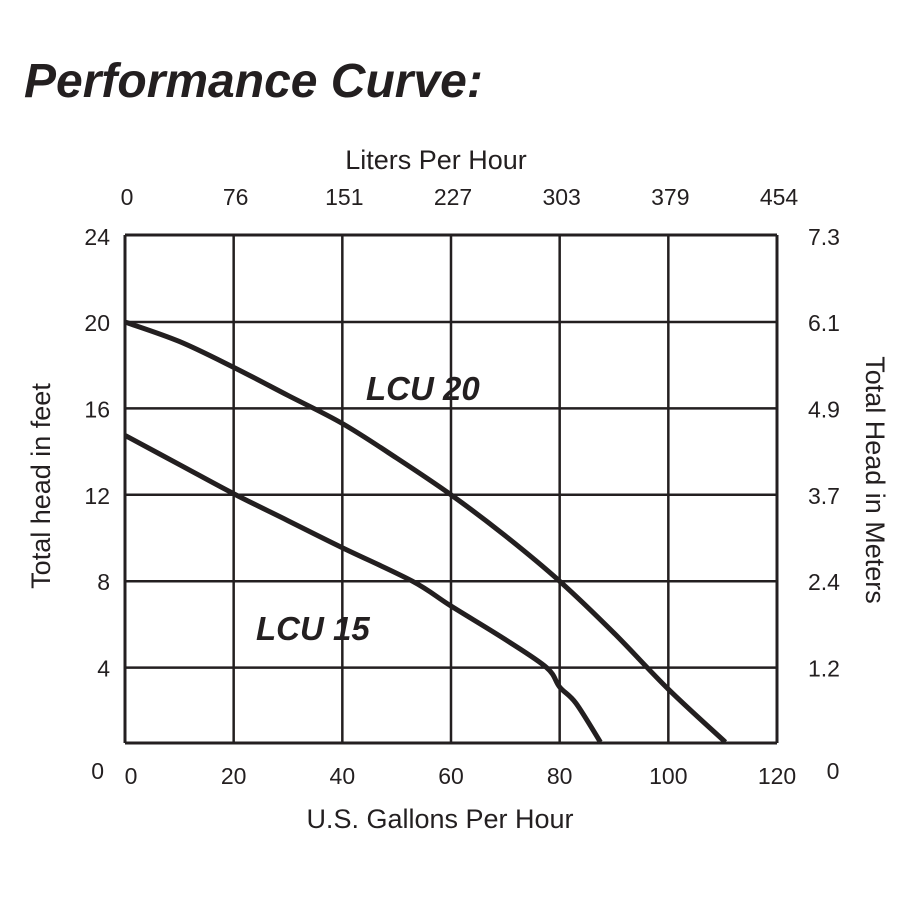 The width and height of the screenshot is (906, 906). What do you see at coordinates (453, 197) in the screenshot?
I see `x2-tick-label: 227` at bounding box center [453, 197].